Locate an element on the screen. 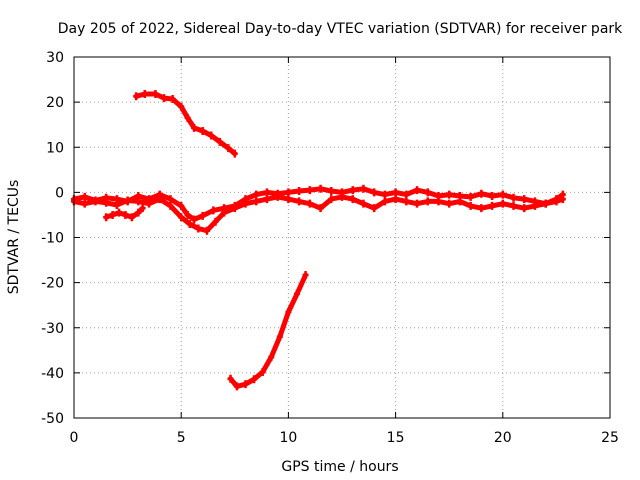 The width and height of the screenshot is (640, 480). y-tick-label: 0 is located at coordinates (59, 193).